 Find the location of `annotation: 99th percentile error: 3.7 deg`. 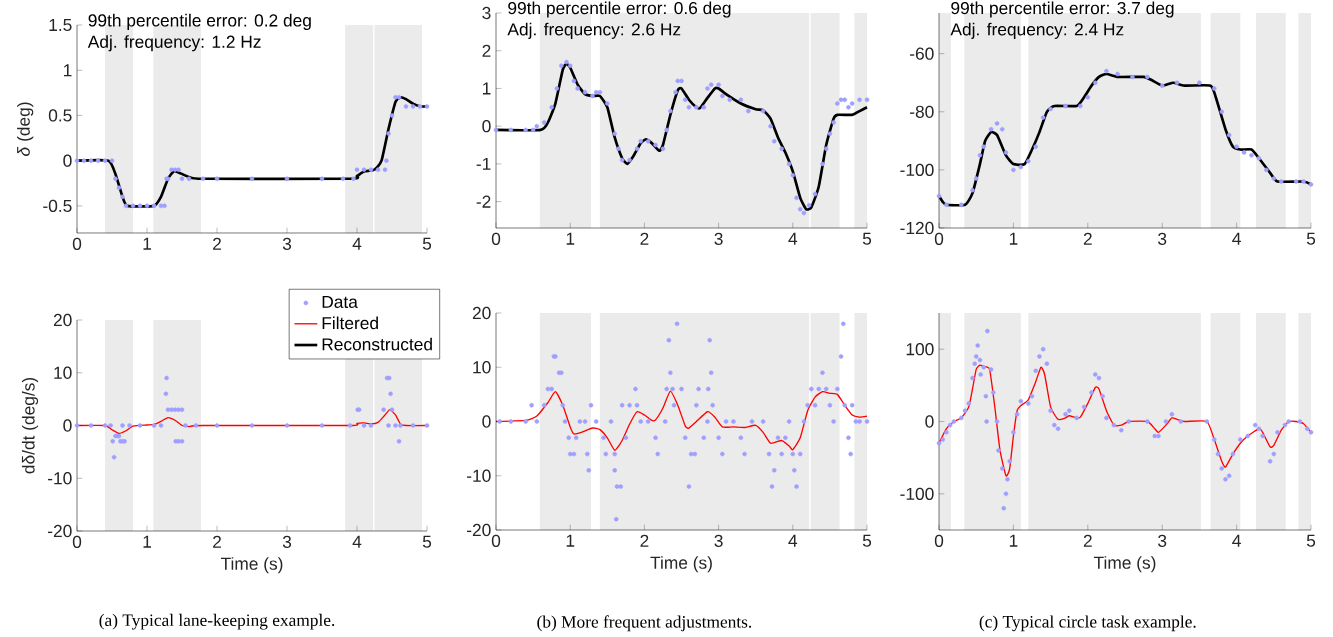

annotation: 99th percentile error: 3.7 deg is located at coordinates (1062, 9).